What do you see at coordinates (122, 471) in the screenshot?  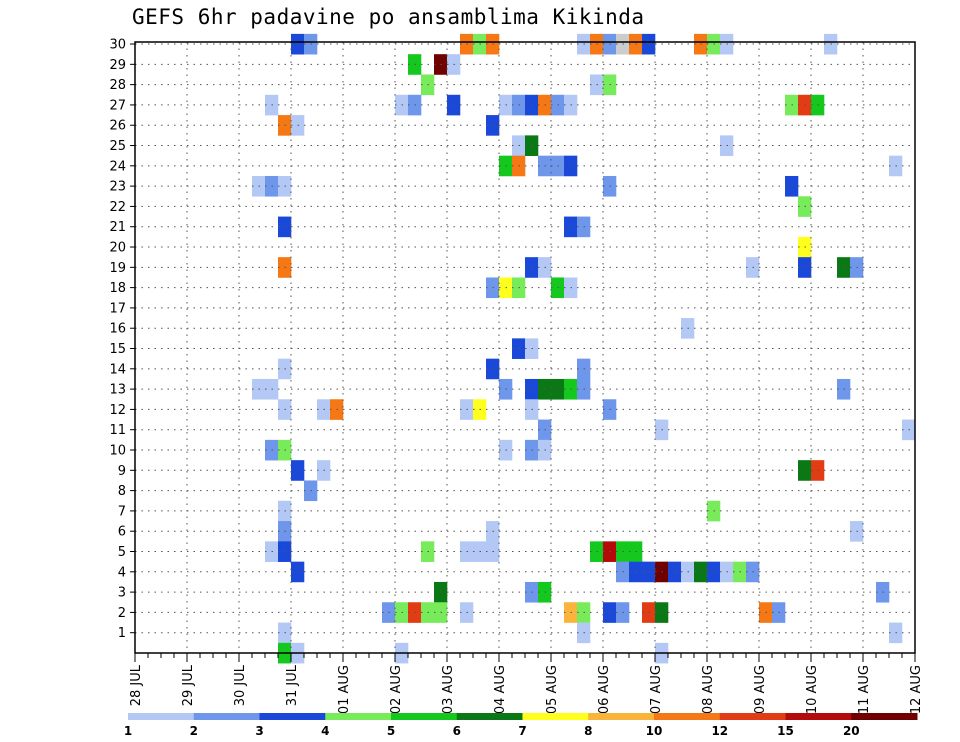 I see `y-tick-label: 9` at bounding box center [122, 471].